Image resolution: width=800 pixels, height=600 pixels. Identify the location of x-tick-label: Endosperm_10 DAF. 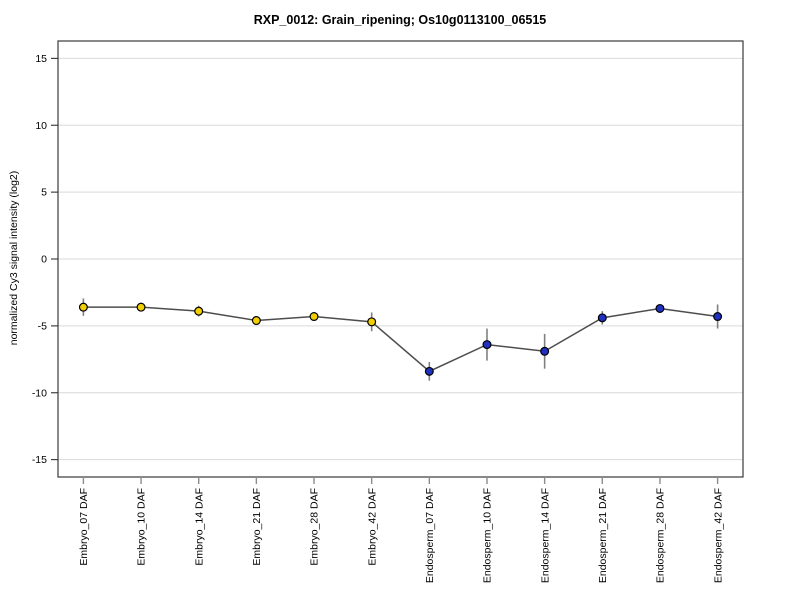
(488, 535).